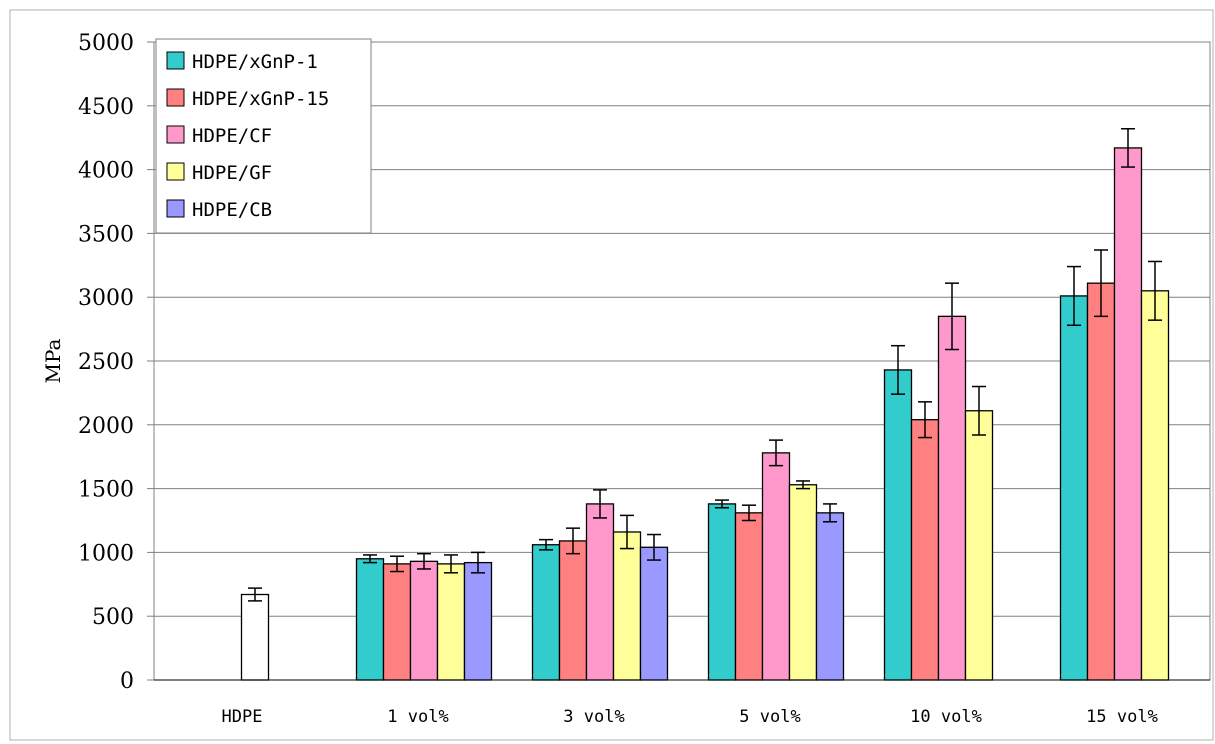 The image size is (1215, 744). What do you see at coordinates (53, 360) in the screenshot?
I see `y-axis-label: MPa` at bounding box center [53, 360].